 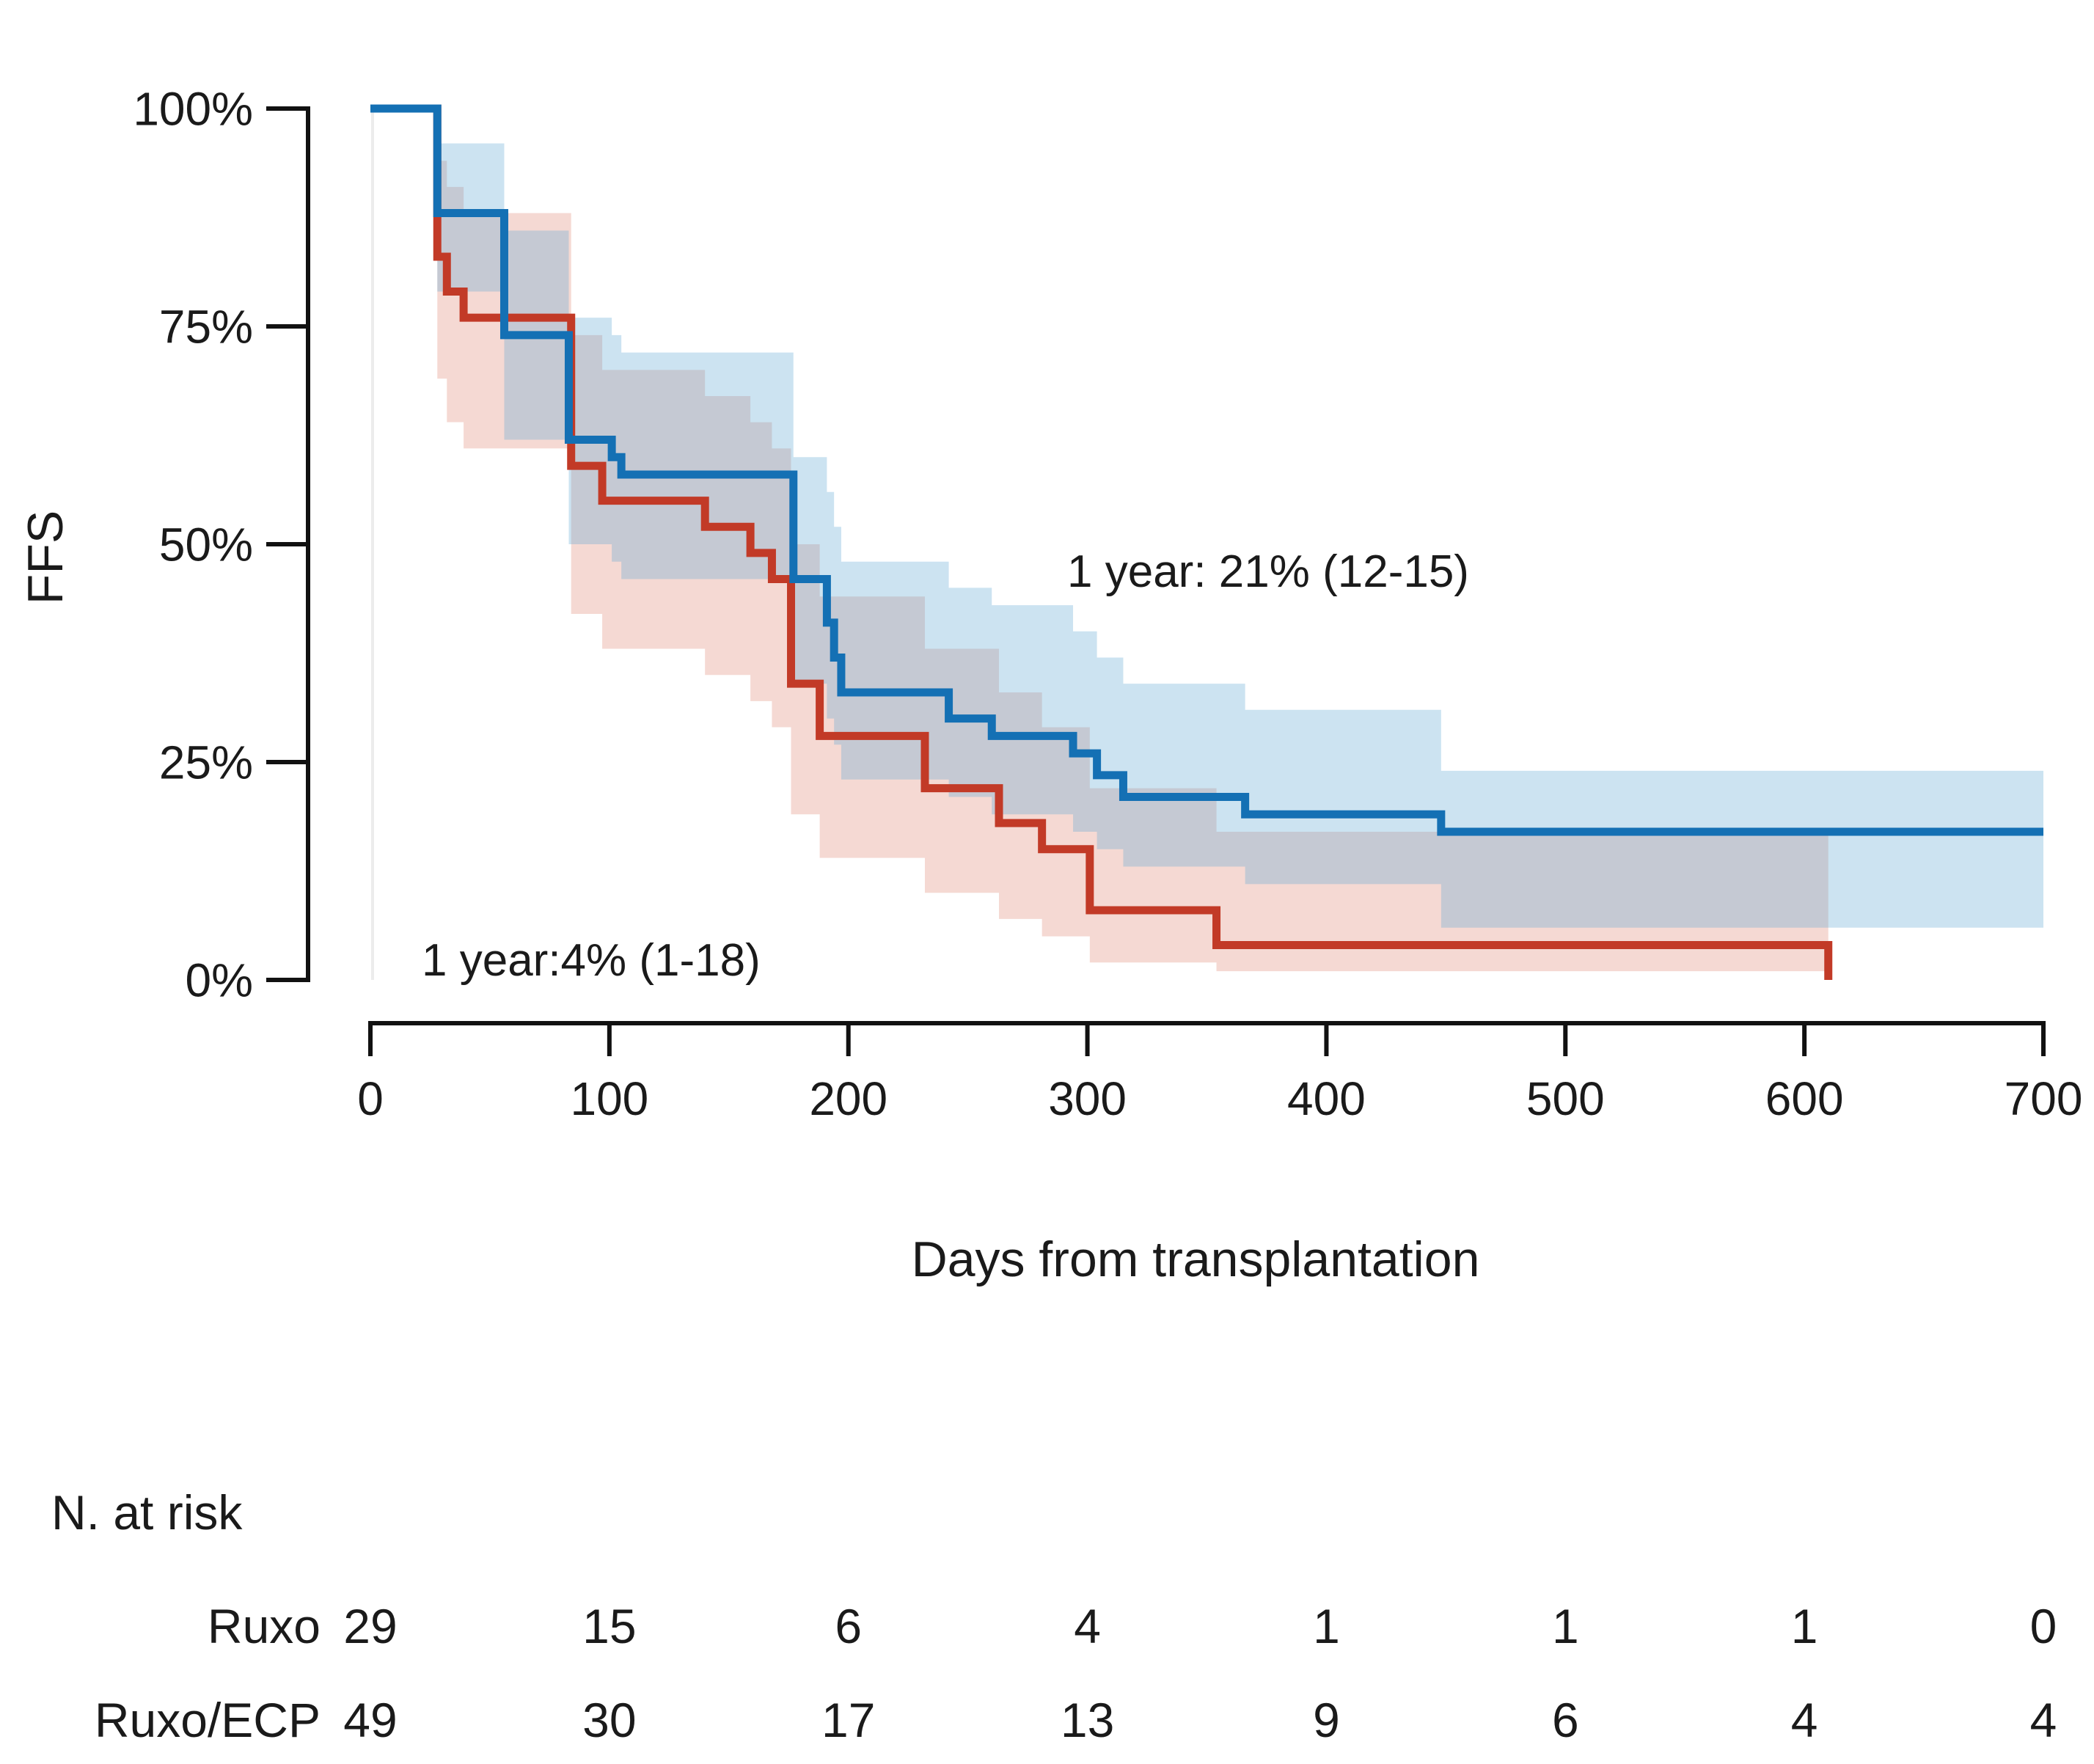 What do you see at coordinates (1087, 1098) in the screenshot?
I see `x-tick-label: 300` at bounding box center [1087, 1098].